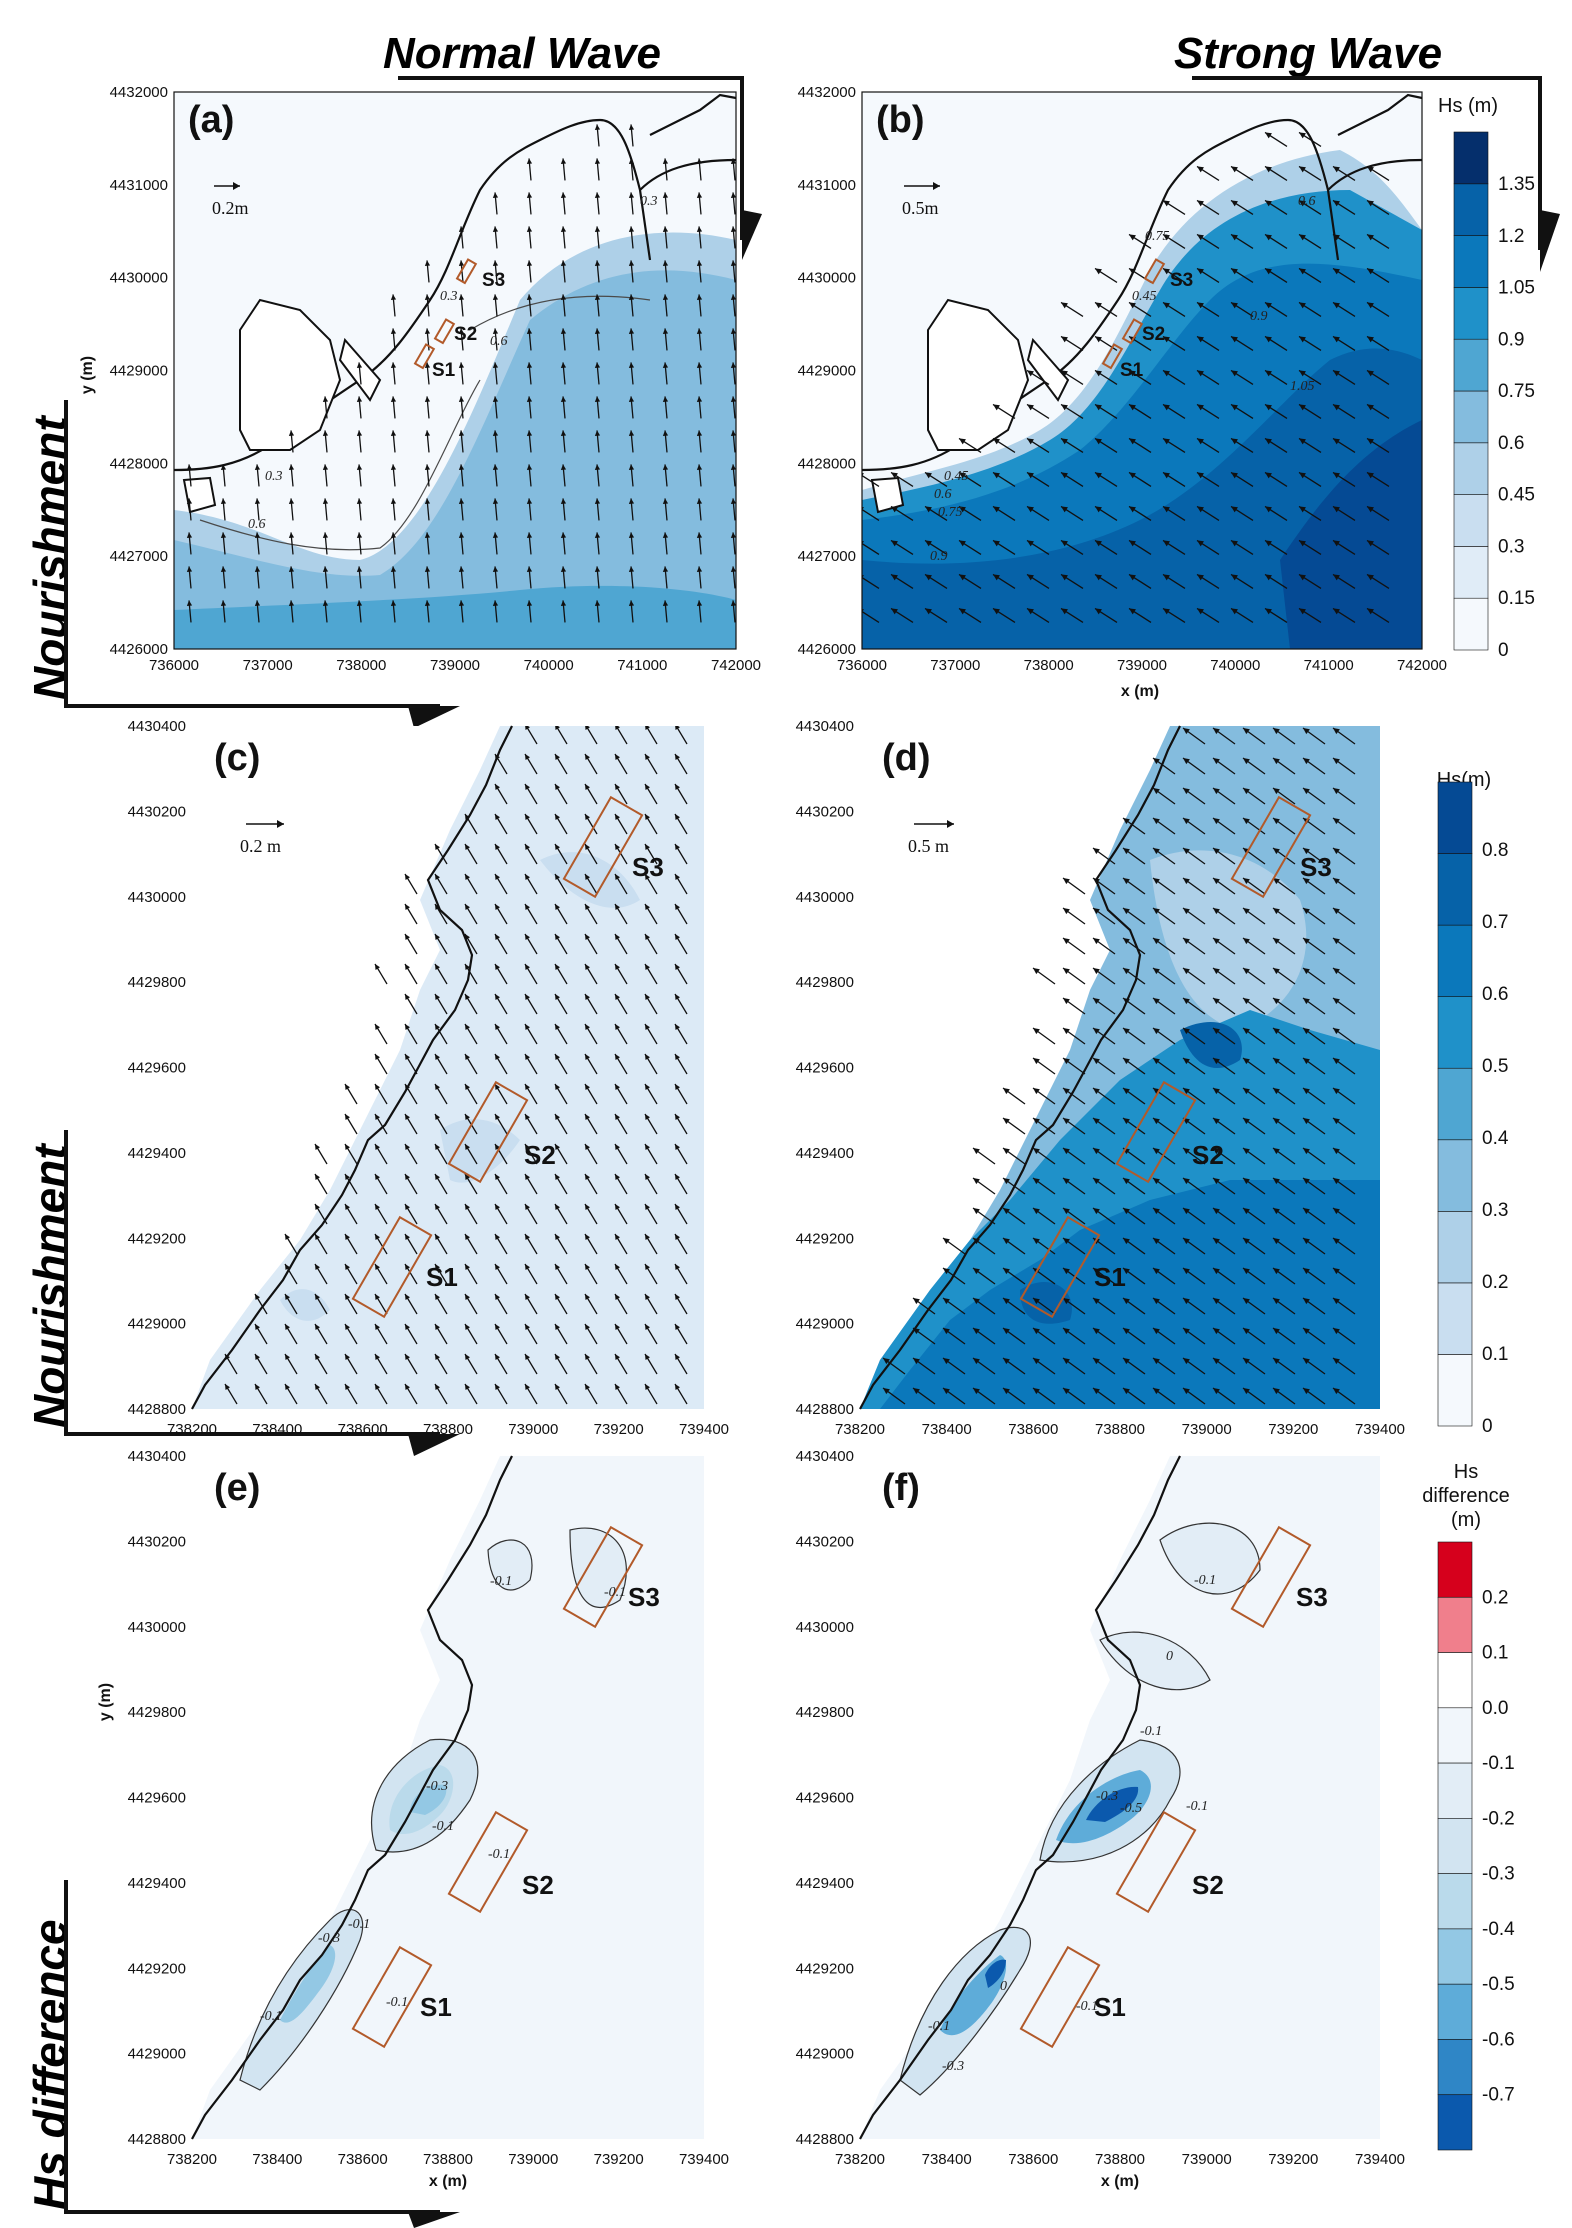  I want to click on colorbar-swatches-d, so click(1455, 1104).